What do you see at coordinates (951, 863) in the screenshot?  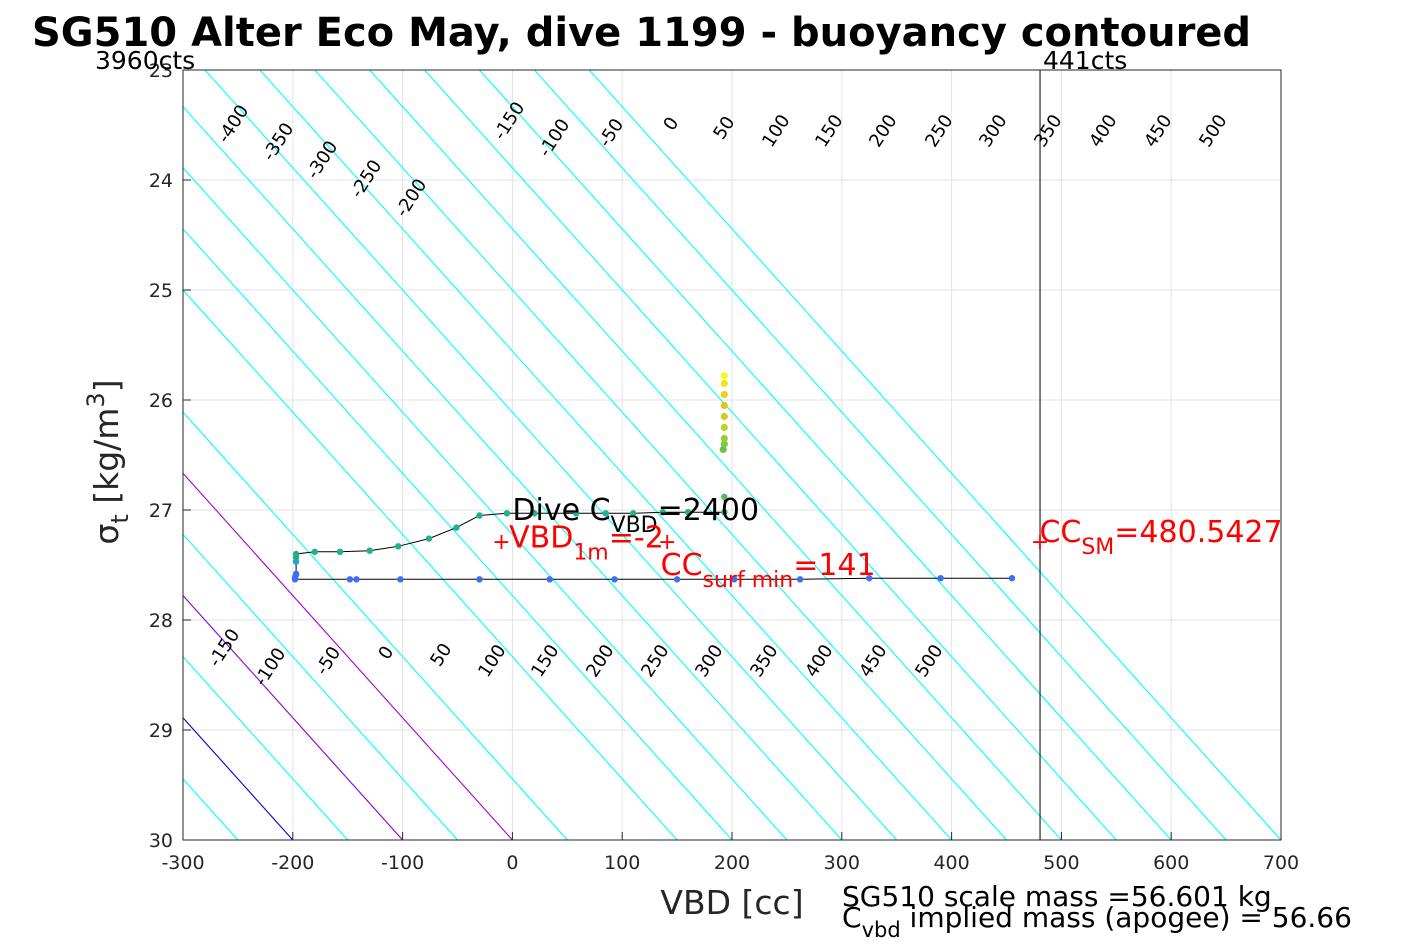 I see `x-tick-label: 400` at bounding box center [951, 863].